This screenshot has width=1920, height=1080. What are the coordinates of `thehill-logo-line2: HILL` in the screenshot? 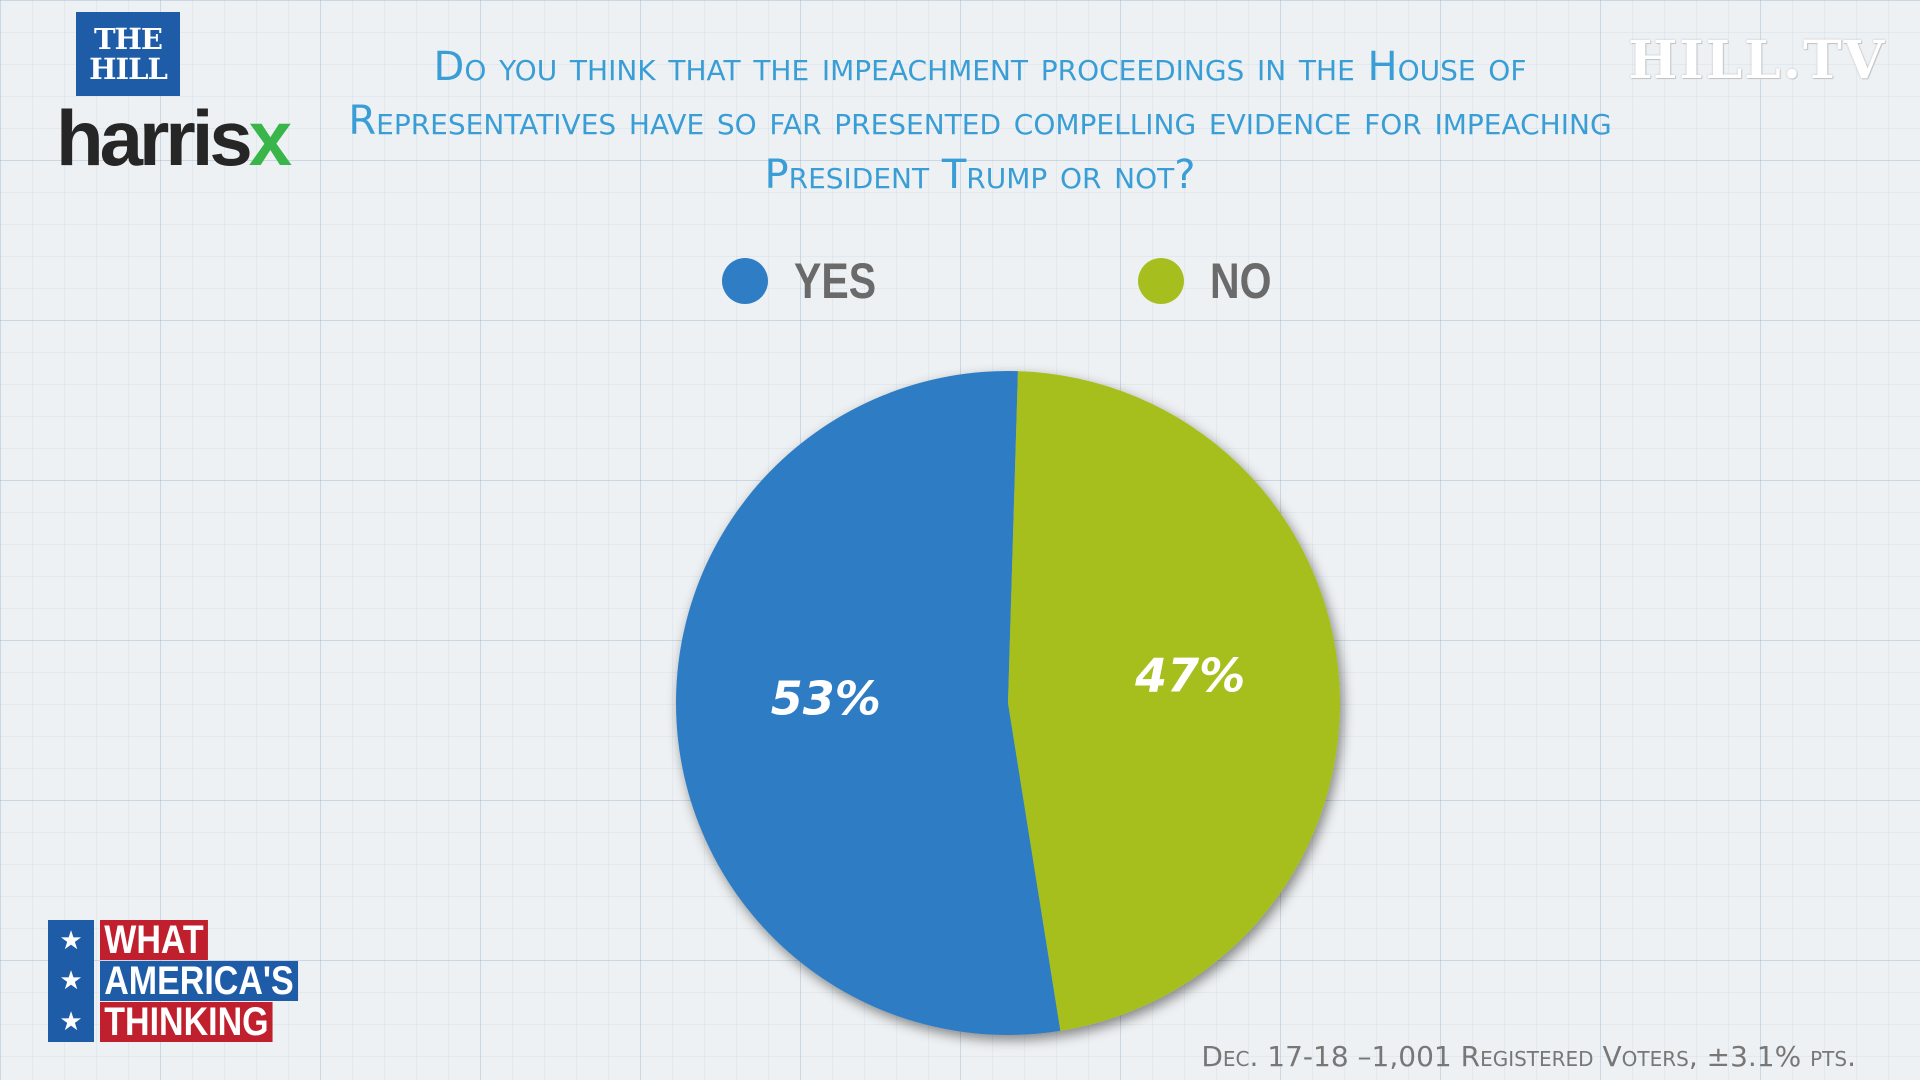 It's located at (128, 69).